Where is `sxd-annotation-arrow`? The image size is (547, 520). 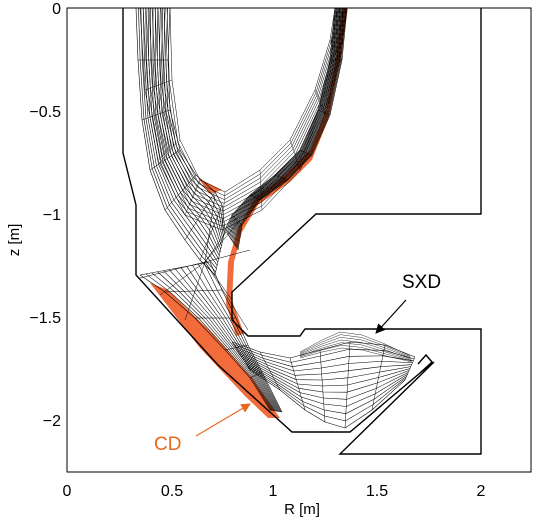 sxd-annotation-arrow is located at coordinates (391, 316).